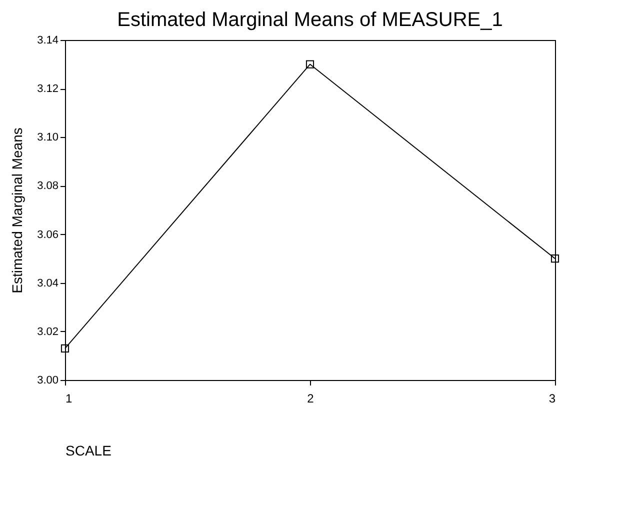 The height and width of the screenshot is (517, 631). What do you see at coordinates (47, 186) in the screenshot?
I see `y-tick-label: 3.08` at bounding box center [47, 186].